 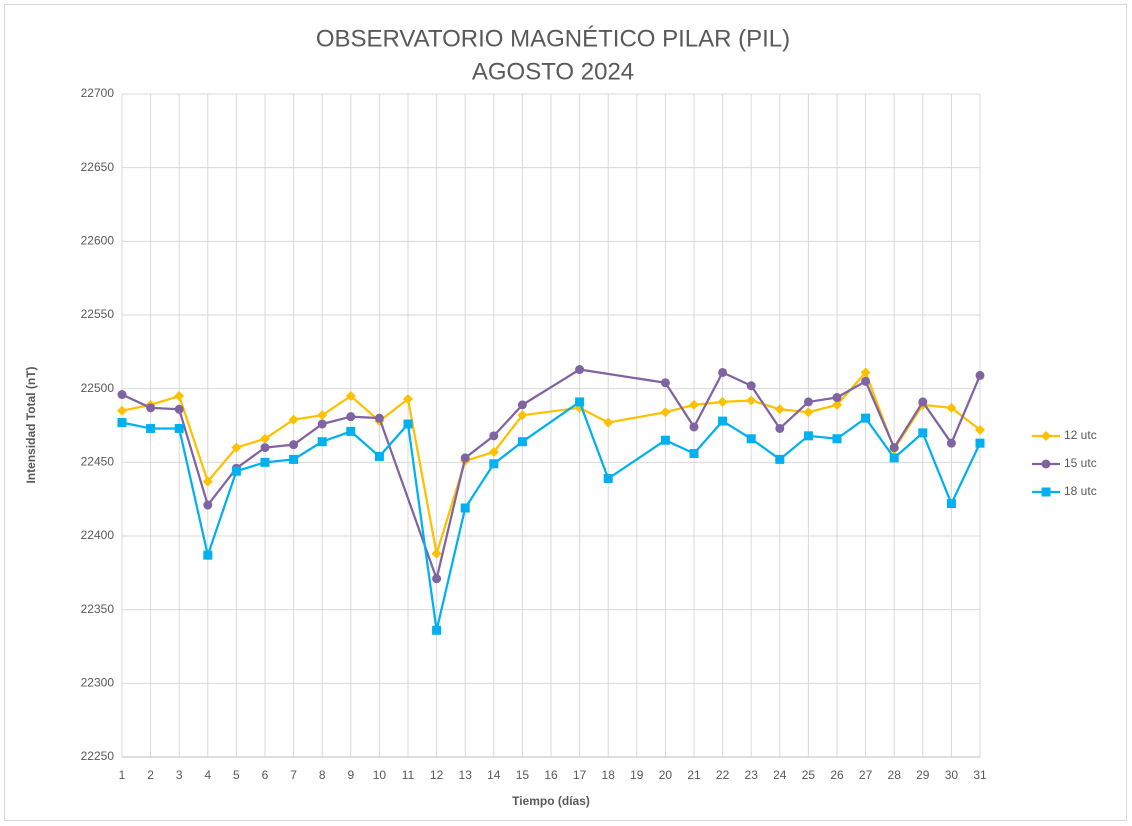 What do you see at coordinates (780, 775) in the screenshot?
I see `x-tick-label: 24` at bounding box center [780, 775].